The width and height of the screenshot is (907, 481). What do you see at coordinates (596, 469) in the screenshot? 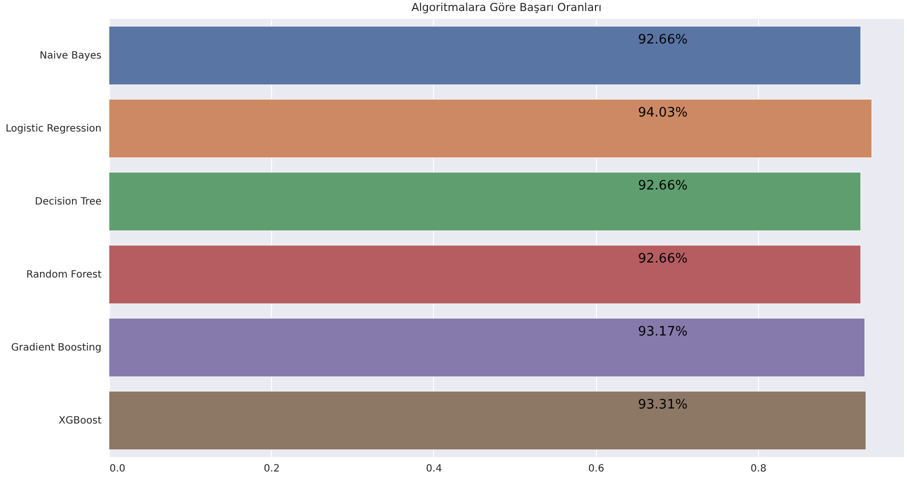
I see `x-tick-label: 0.6` at bounding box center [596, 469].